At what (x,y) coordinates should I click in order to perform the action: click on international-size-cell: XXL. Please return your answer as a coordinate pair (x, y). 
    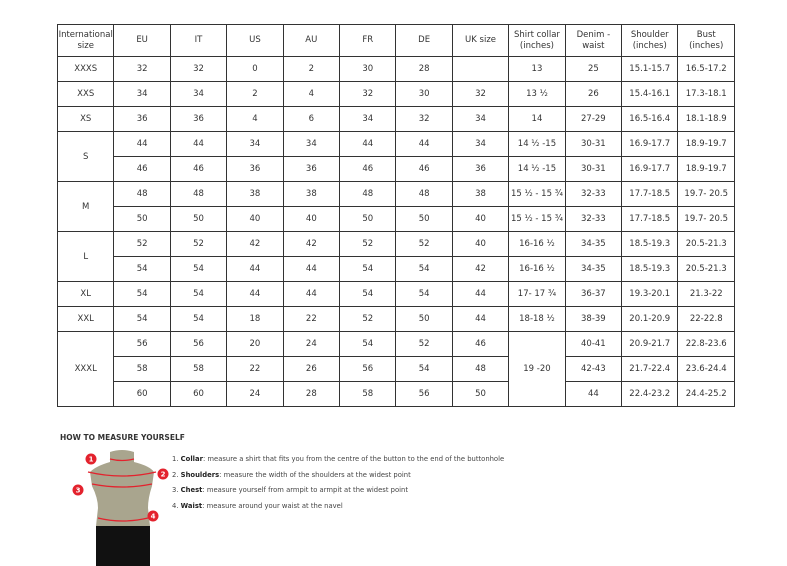
    Looking at the image, I should click on (85, 319).